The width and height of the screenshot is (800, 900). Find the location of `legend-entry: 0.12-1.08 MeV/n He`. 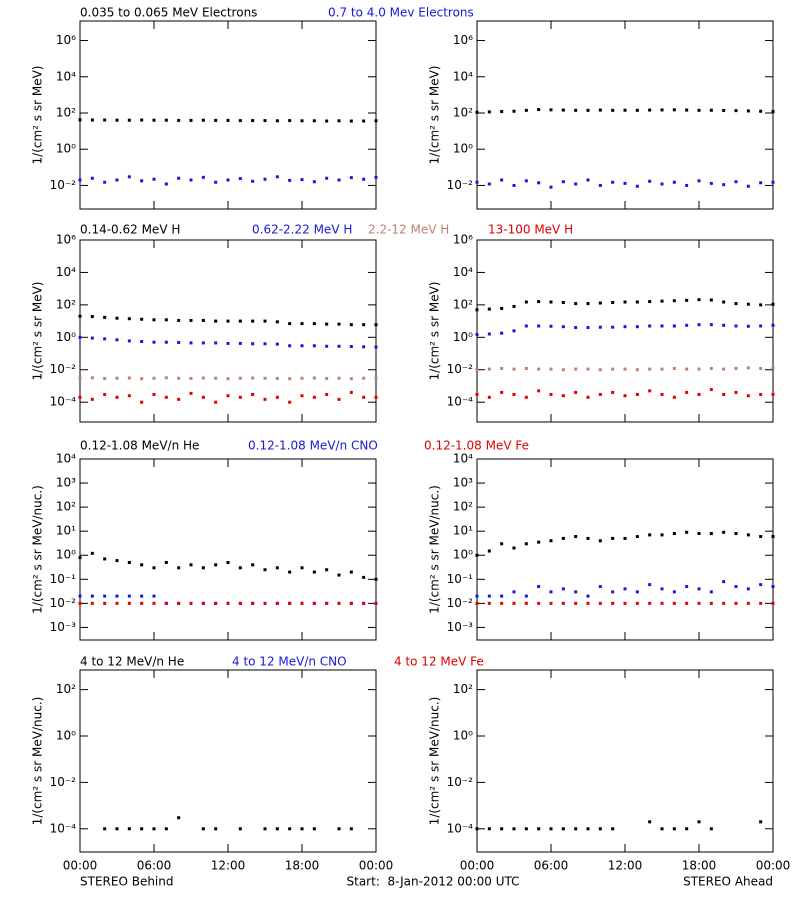

legend-entry: 0.12-1.08 MeV/n He is located at coordinates (139, 446).